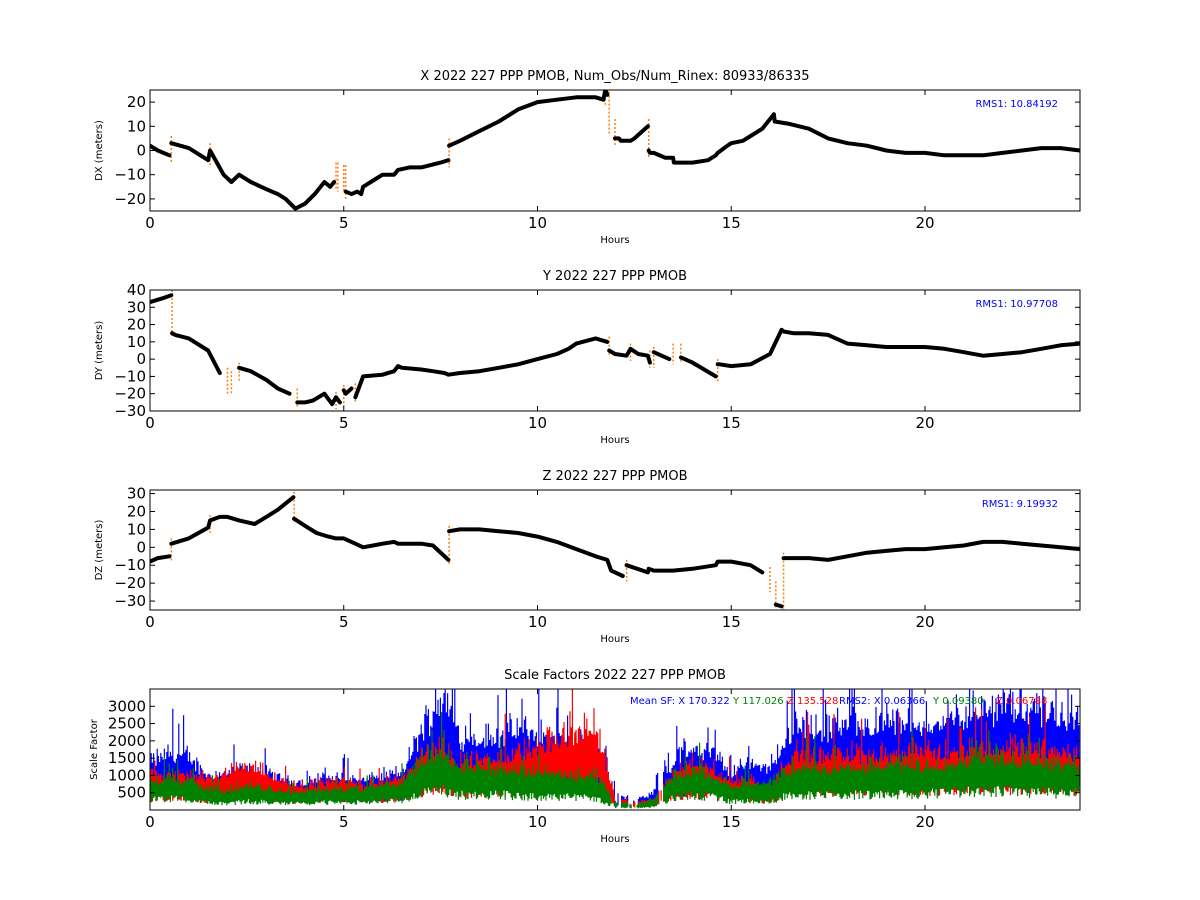  Describe the element at coordinates (615, 675) in the screenshot. I see `plot-title: Scale Factors 2022 227 PPP PMOB` at that location.